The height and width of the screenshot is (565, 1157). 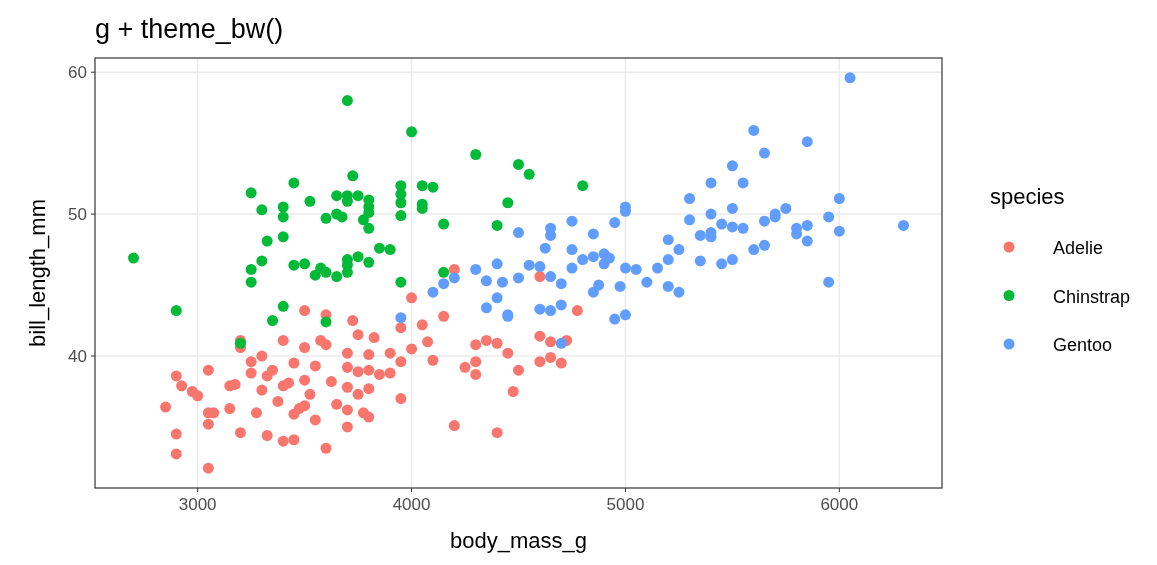 I want to click on legend-label: Adelie, so click(x=1078, y=248).